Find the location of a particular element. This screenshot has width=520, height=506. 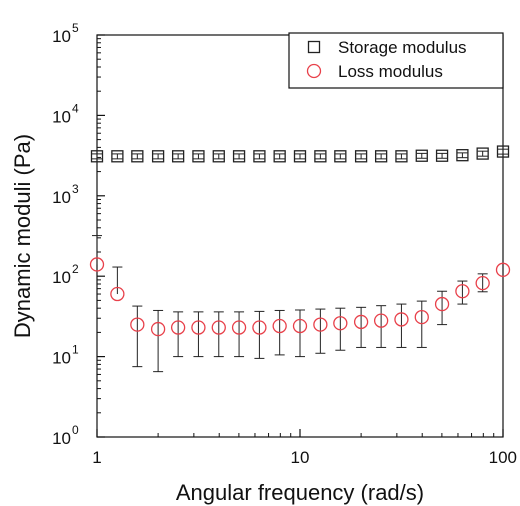

x-axis-title: Angular frequency (rad/s) is located at coordinates (300, 492).